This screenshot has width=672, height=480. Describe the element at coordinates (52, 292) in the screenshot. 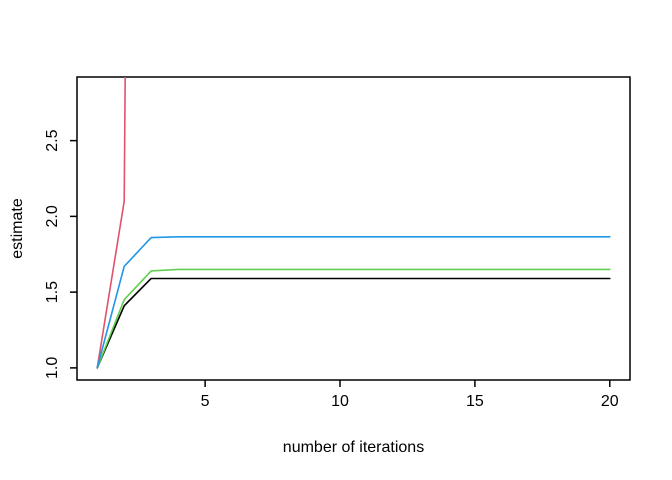

I see `y-tick-label: 1.5` at that location.